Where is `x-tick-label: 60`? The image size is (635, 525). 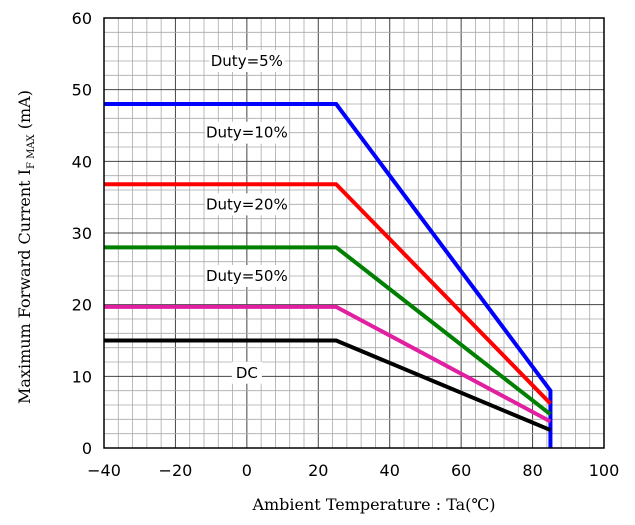
x-tick-label: 60 is located at coordinates (461, 470).